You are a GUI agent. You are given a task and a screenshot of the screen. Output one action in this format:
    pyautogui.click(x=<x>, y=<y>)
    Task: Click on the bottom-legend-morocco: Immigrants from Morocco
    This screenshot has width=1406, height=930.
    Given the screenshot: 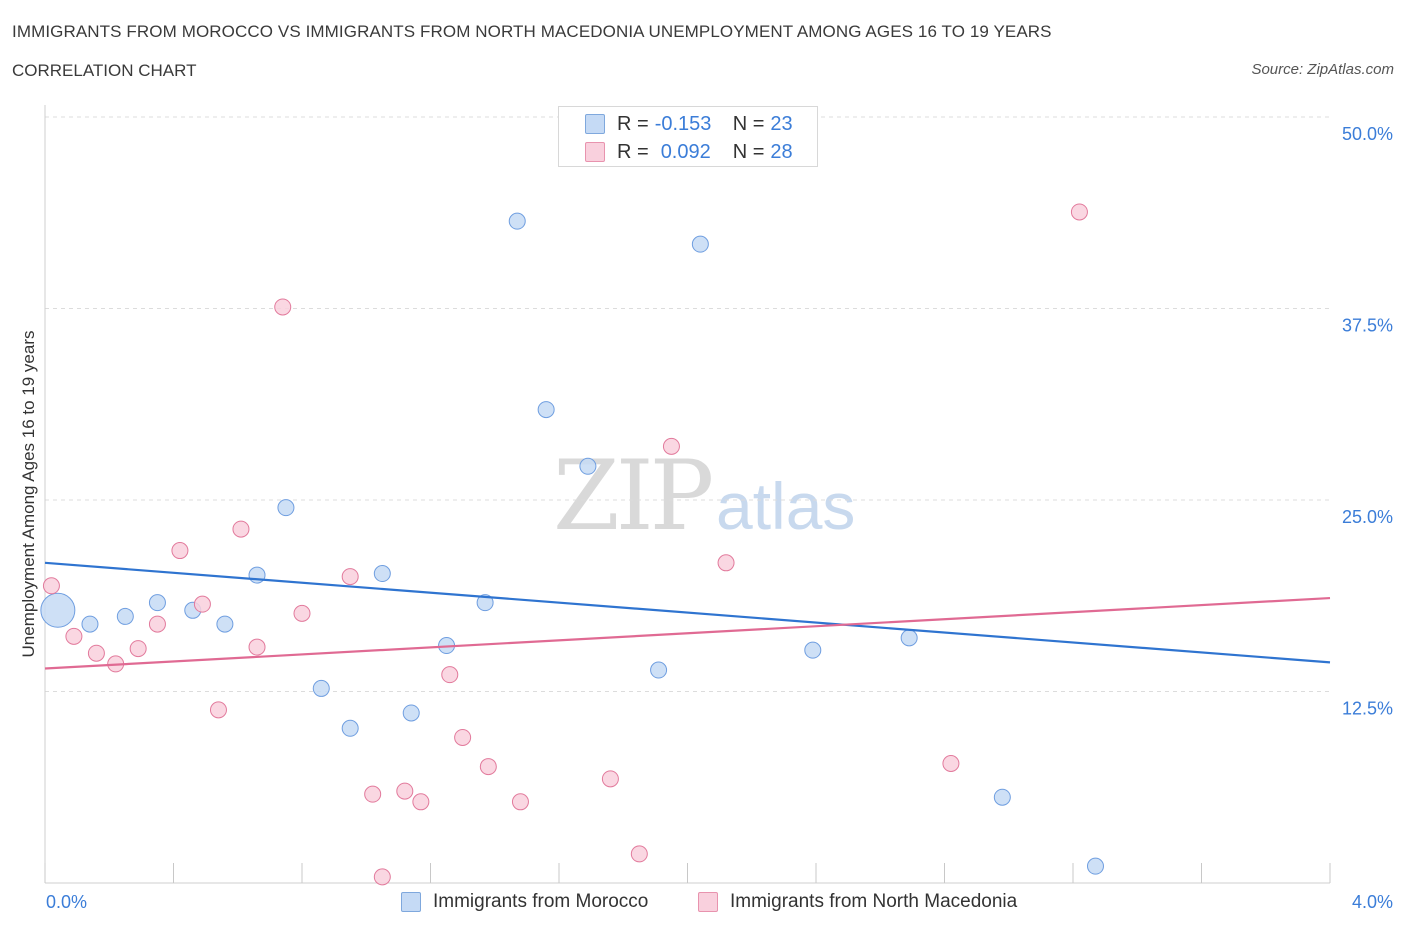 What is the action you would take?
    pyautogui.click(x=524, y=902)
    